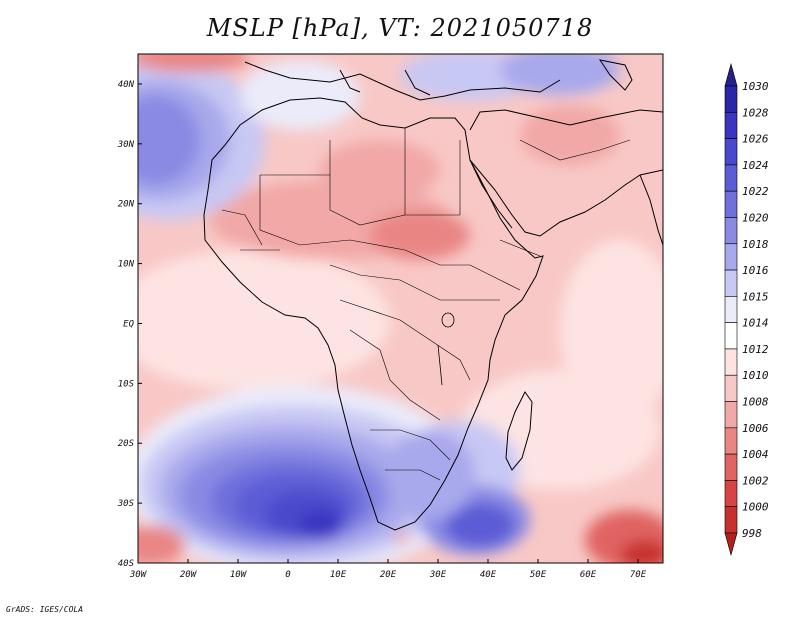  I want to click on arabia-coastline, so click(566, 173).